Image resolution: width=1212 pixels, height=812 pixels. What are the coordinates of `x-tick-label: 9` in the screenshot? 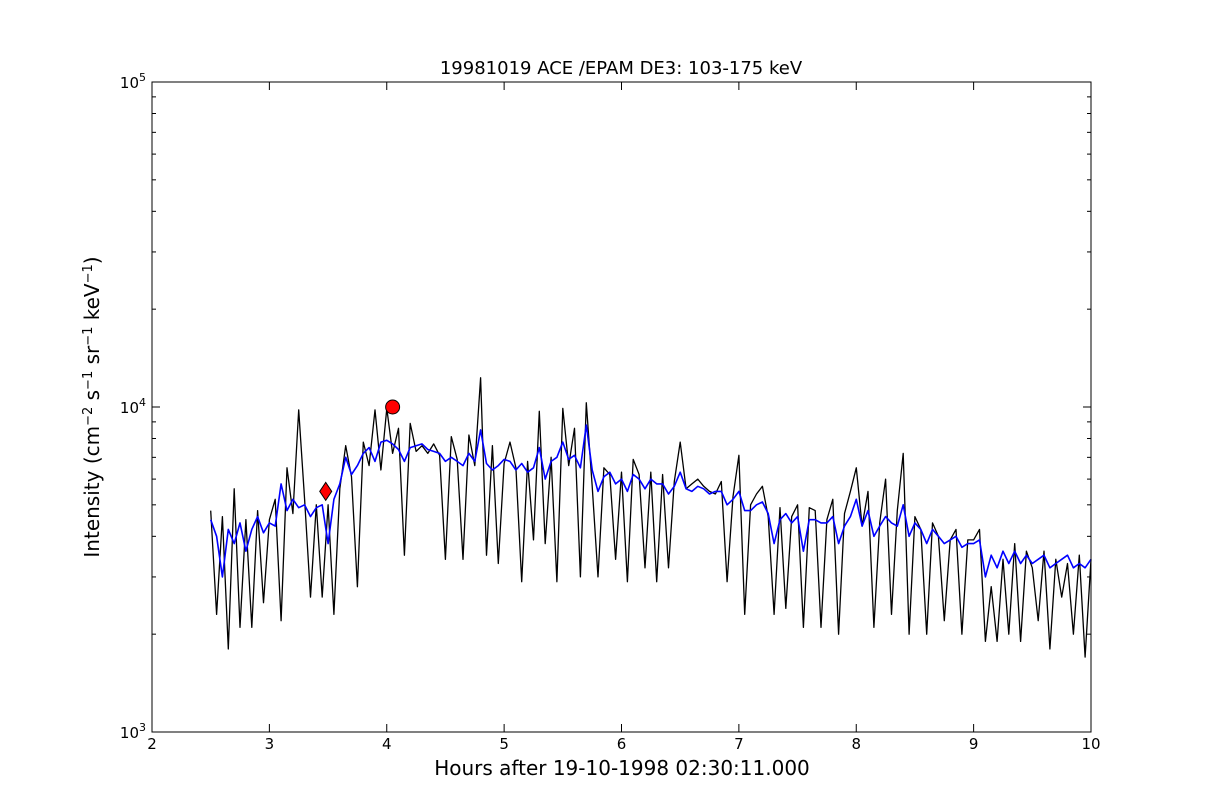 It's located at (974, 744).